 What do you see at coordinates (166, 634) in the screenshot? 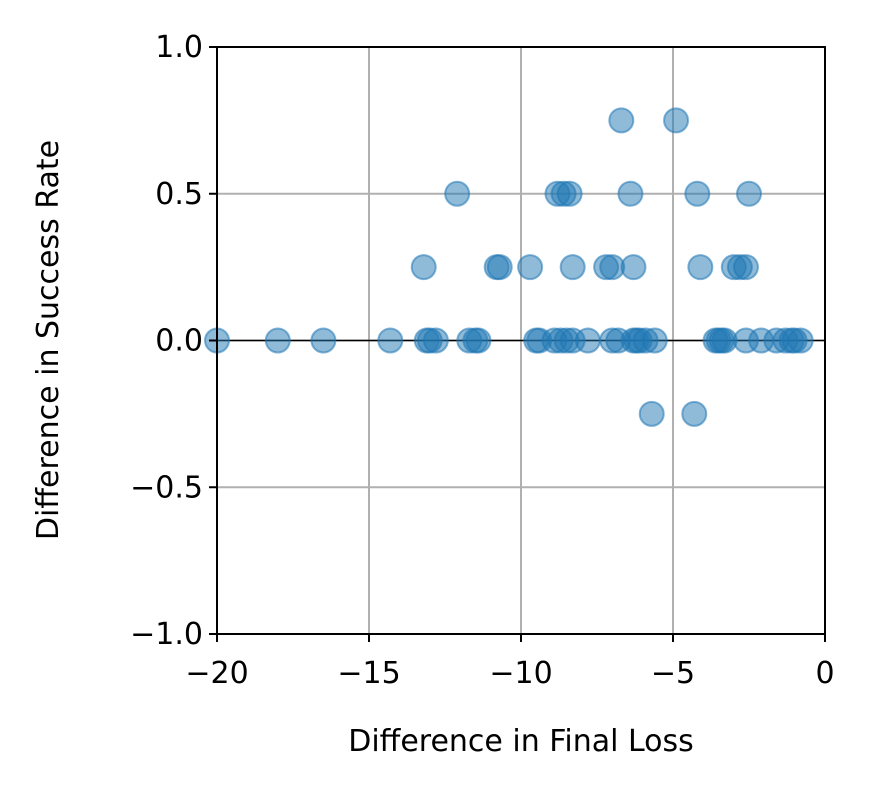
I see `y-tick-label-0: −1.0` at bounding box center [166, 634].